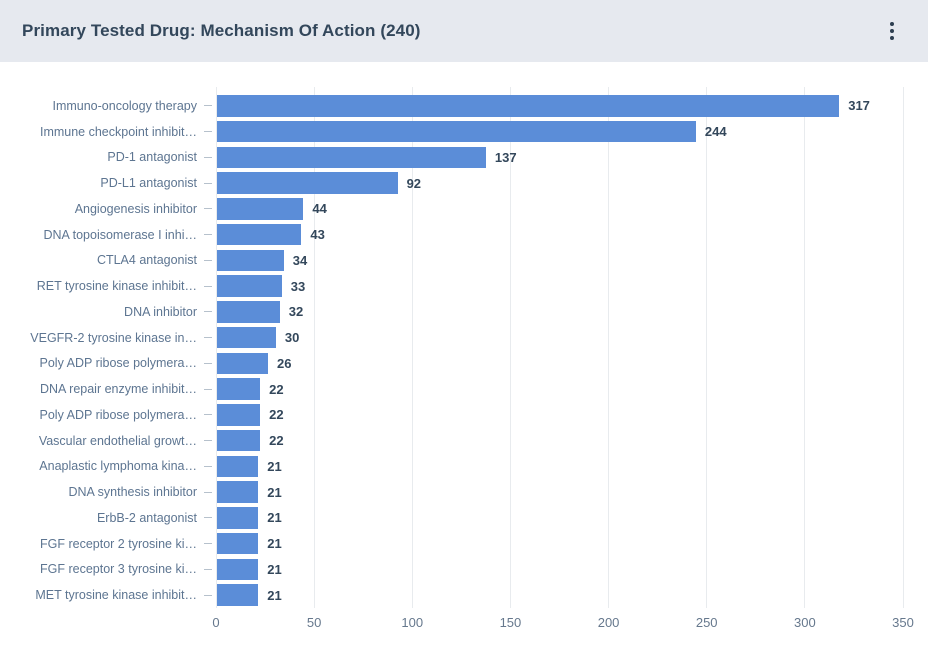 Image resolution: width=928 pixels, height=653 pixels. Describe the element at coordinates (148, 183) in the screenshot. I see `category-label: PD-L1 antagonist` at that location.